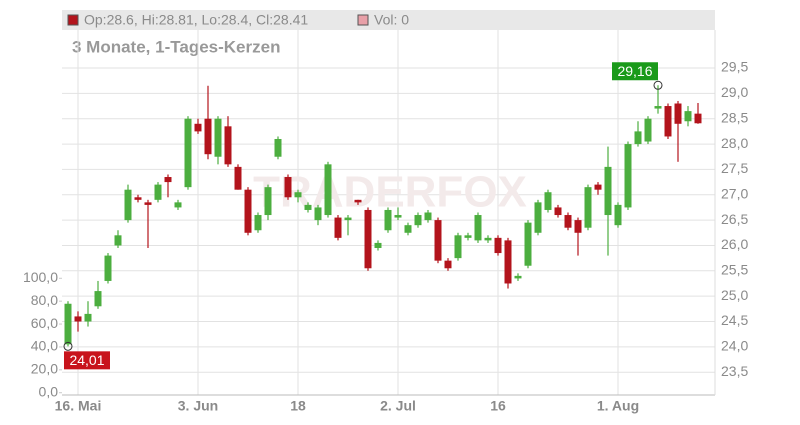  What do you see at coordinates (734, 193) in the screenshot?
I see `y-tick-label: 27,0` at bounding box center [734, 193].